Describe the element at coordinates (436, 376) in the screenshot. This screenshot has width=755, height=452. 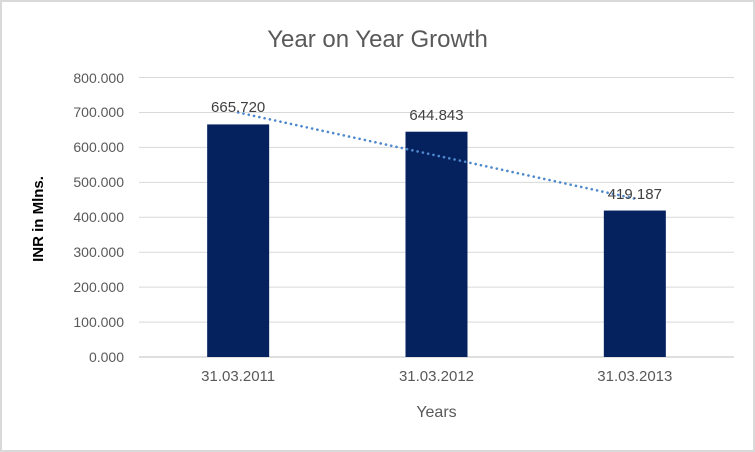
I see `x-tick-label: 31.03.2012` at that location.